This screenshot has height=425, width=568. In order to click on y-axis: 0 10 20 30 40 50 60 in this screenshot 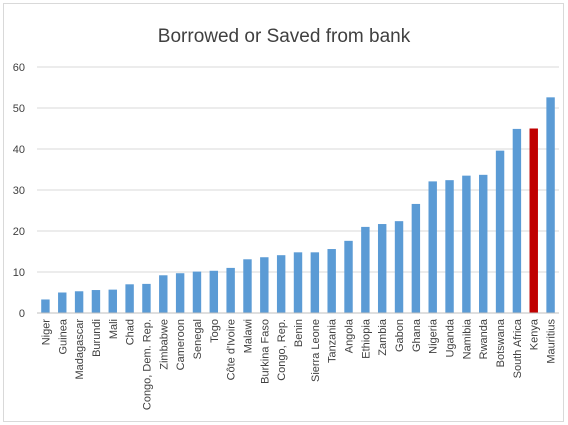, I will do `click(19, 191)`.